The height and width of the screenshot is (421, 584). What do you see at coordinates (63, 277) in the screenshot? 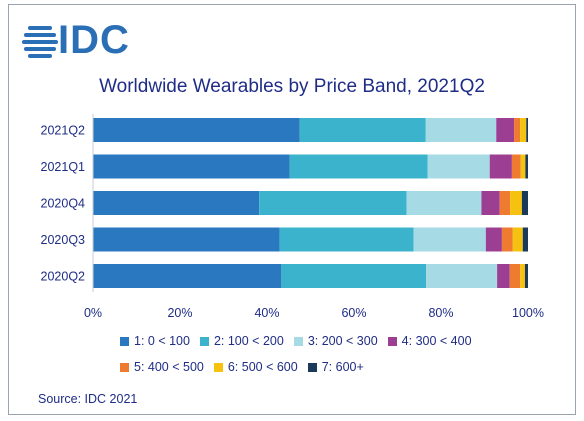
I see `y-tick-label: 2020Q2` at bounding box center [63, 277].